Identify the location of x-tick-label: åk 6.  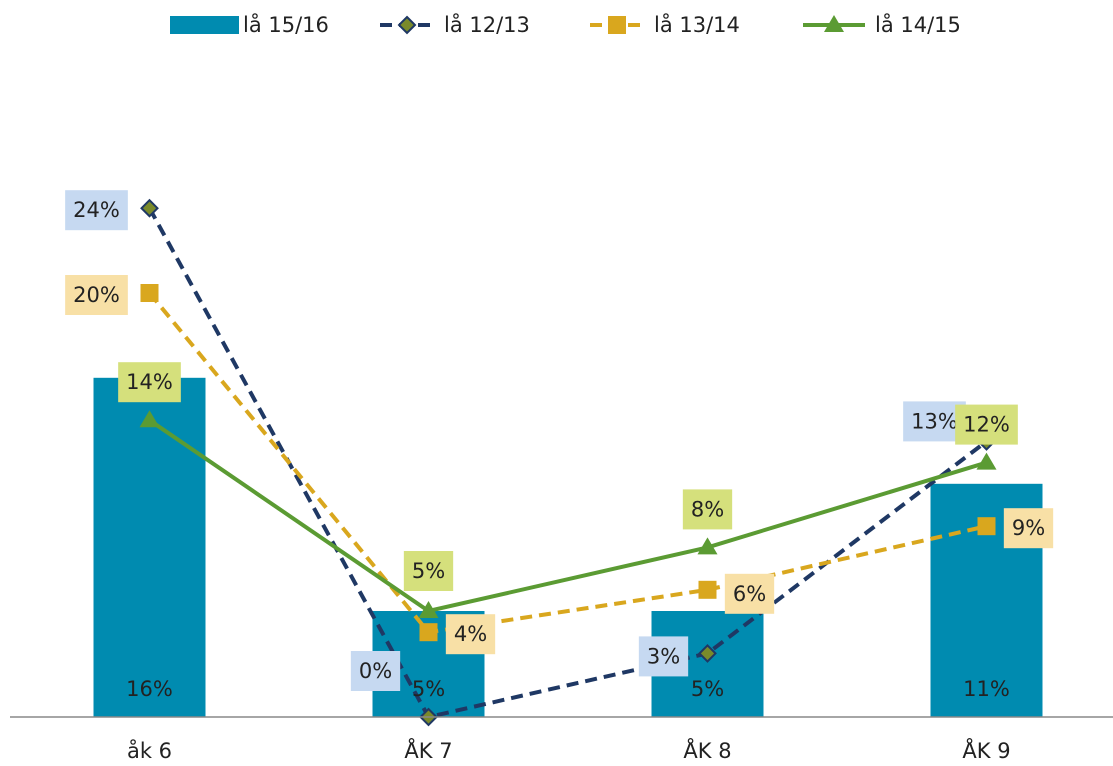
(149, 750).